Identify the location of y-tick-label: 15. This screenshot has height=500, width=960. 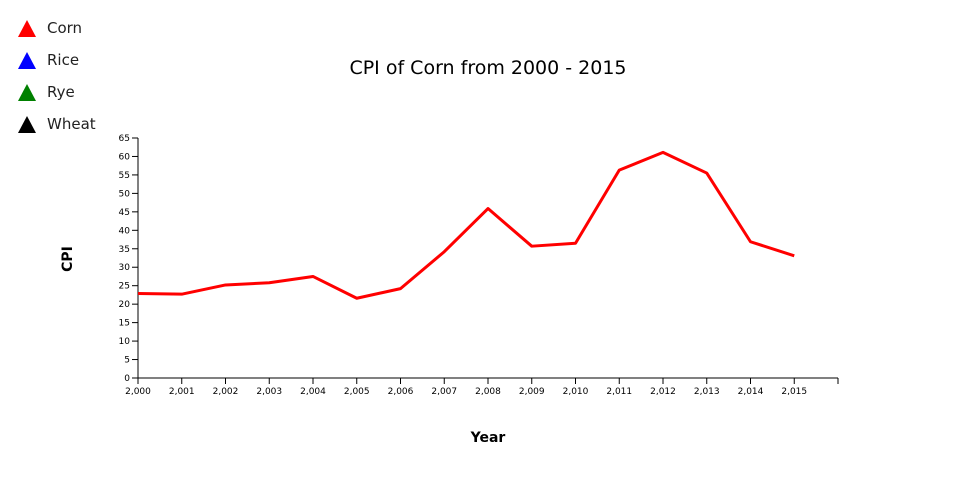
(124, 324).